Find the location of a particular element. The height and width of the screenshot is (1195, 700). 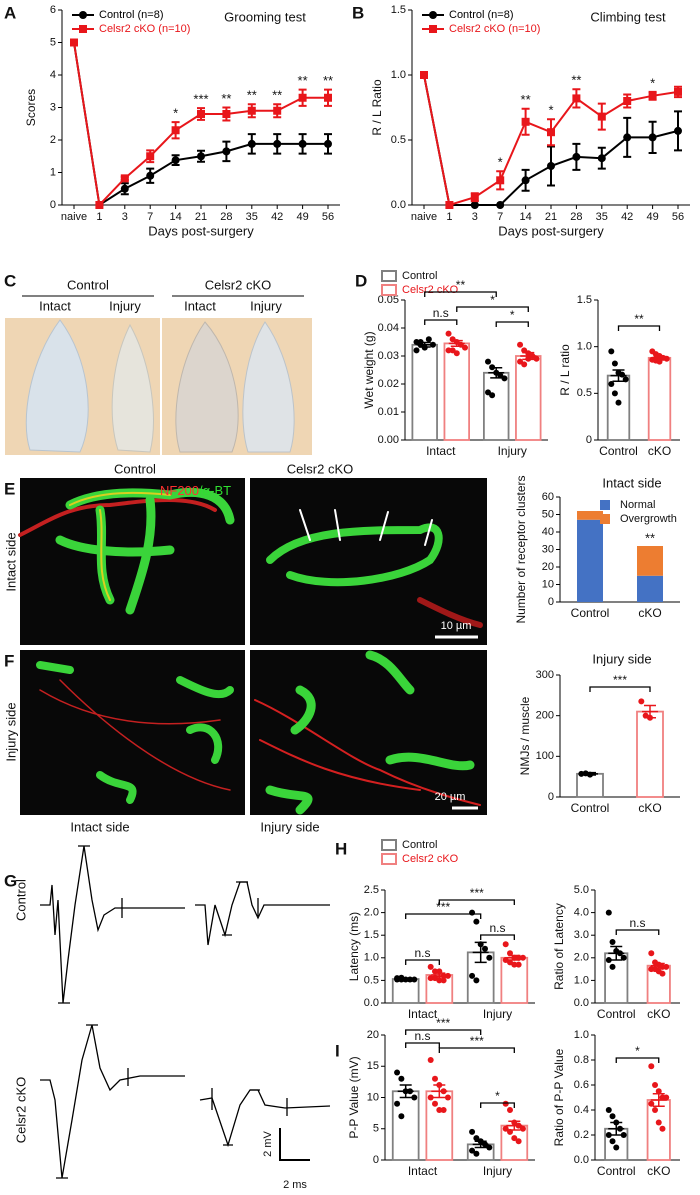

x-tick-label: cKO is located at coordinates (649, 613).